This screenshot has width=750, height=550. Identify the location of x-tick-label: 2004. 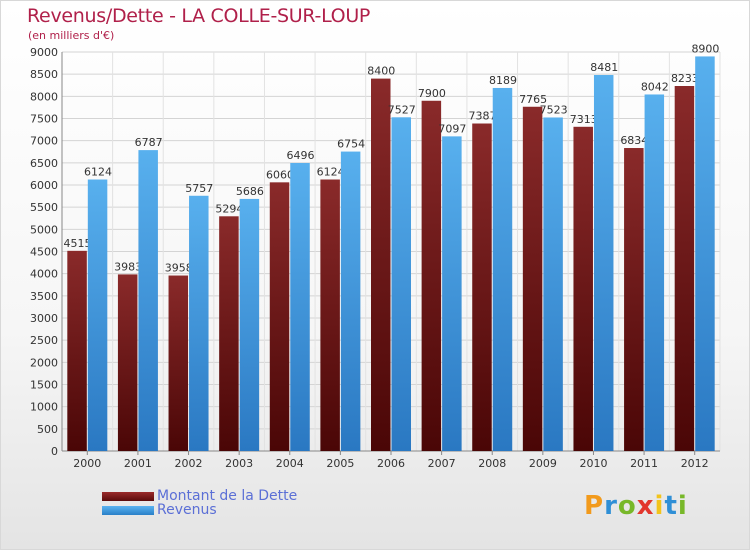
(290, 463).